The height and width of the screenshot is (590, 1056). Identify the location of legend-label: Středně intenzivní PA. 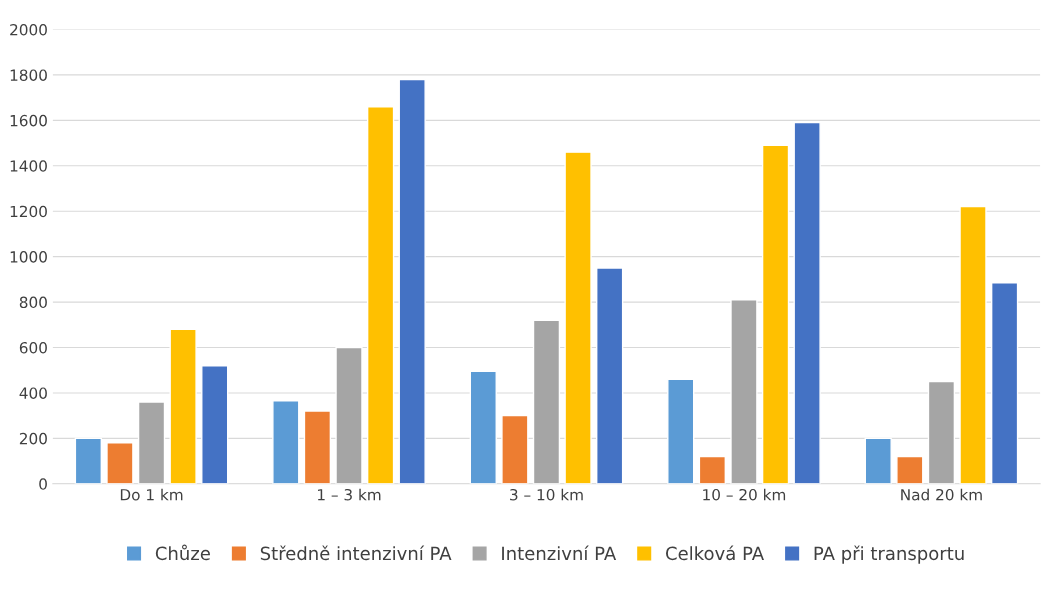
(356, 553).